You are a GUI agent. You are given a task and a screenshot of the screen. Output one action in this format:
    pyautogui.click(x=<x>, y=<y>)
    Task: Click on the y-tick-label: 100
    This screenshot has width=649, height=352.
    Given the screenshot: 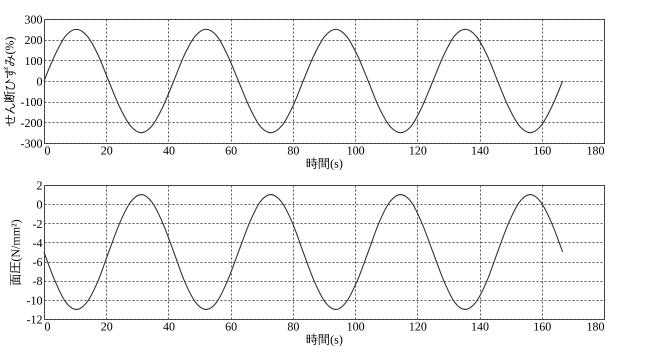 What is the action you would take?
    pyautogui.click(x=33, y=61)
    